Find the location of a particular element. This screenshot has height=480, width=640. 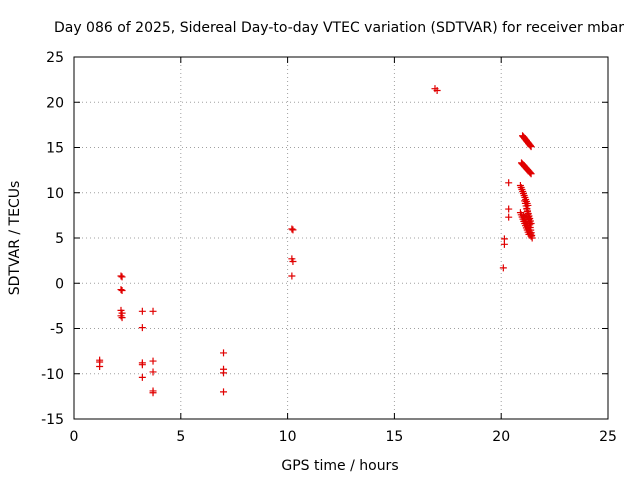

y-tick-label: 5 is located at coordinates (59, 239).